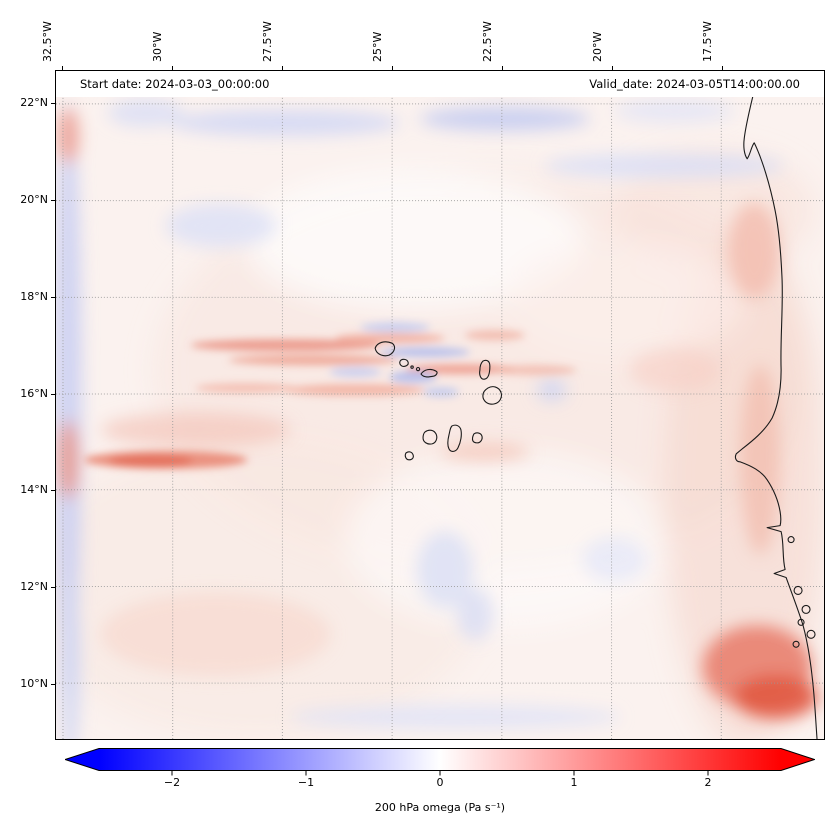 The image size is (837, 839). I want to click on colorbar-axis-label: 200 hPa omega (Pa s⁻¹), so click(440, 807).